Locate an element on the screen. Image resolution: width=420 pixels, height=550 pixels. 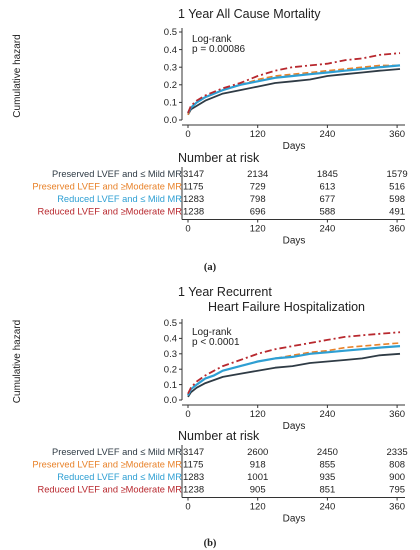
risk-cell: 2134 is located at coordinates (257, 174).